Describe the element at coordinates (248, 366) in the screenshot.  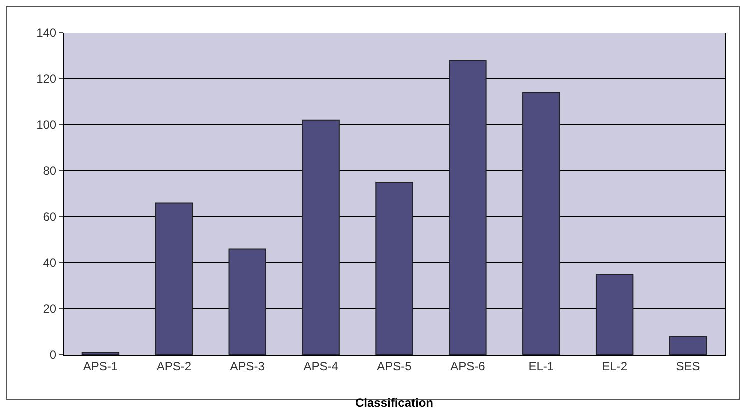
I see `x-tick-label: APS-3` at that location.